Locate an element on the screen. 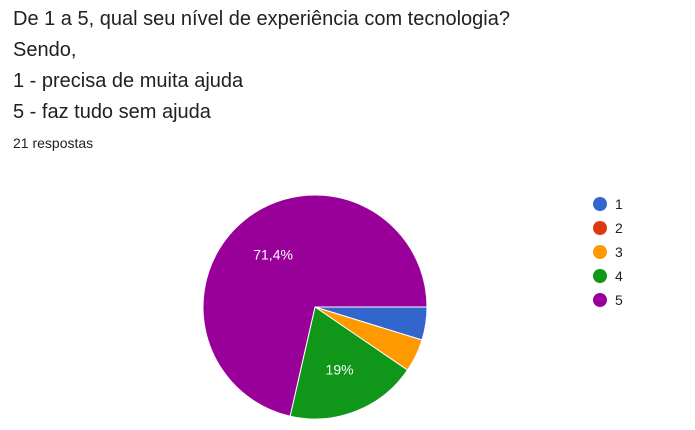 The height and width of the screenshot is (430, 695). legend-label-1: 1 is located at coordinates (619, 204).